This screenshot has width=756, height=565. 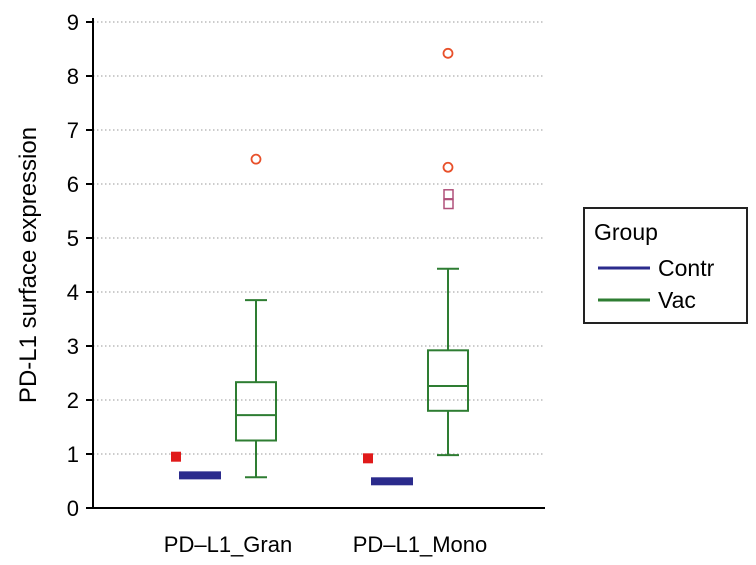 What do you see at coordinates (73, 22) in the screenshot?
I see `y-tick-label: 9` at bounding box center [73, 22].